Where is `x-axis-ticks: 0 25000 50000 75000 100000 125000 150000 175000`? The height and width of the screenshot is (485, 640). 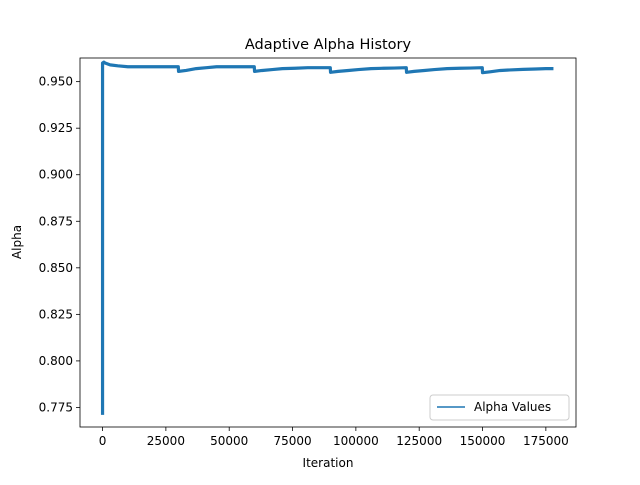
x-axis-ticks: 0 25000 50000 75000 100000 125000 150000 175000 is located at coordinates (334, 437).